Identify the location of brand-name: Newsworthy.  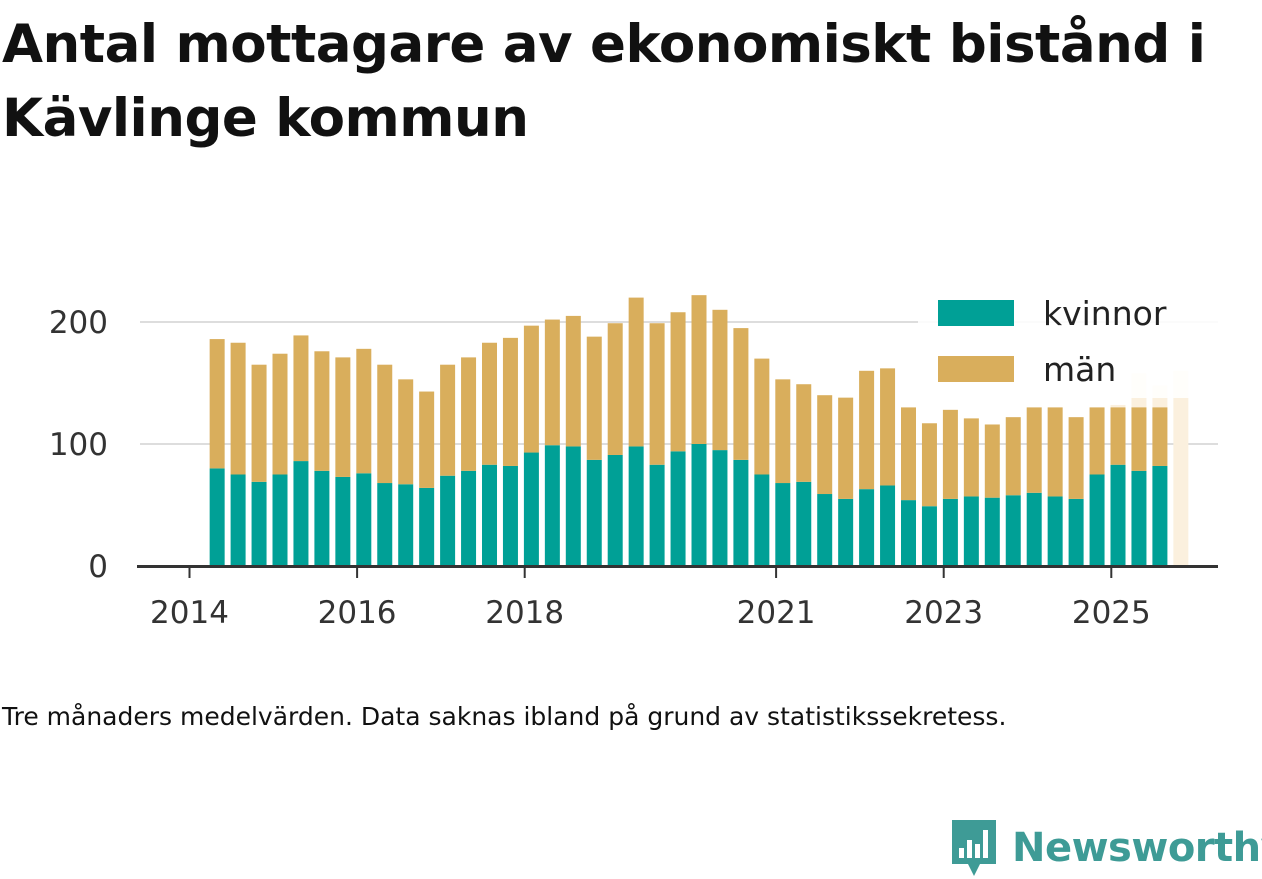
(1137, 848).